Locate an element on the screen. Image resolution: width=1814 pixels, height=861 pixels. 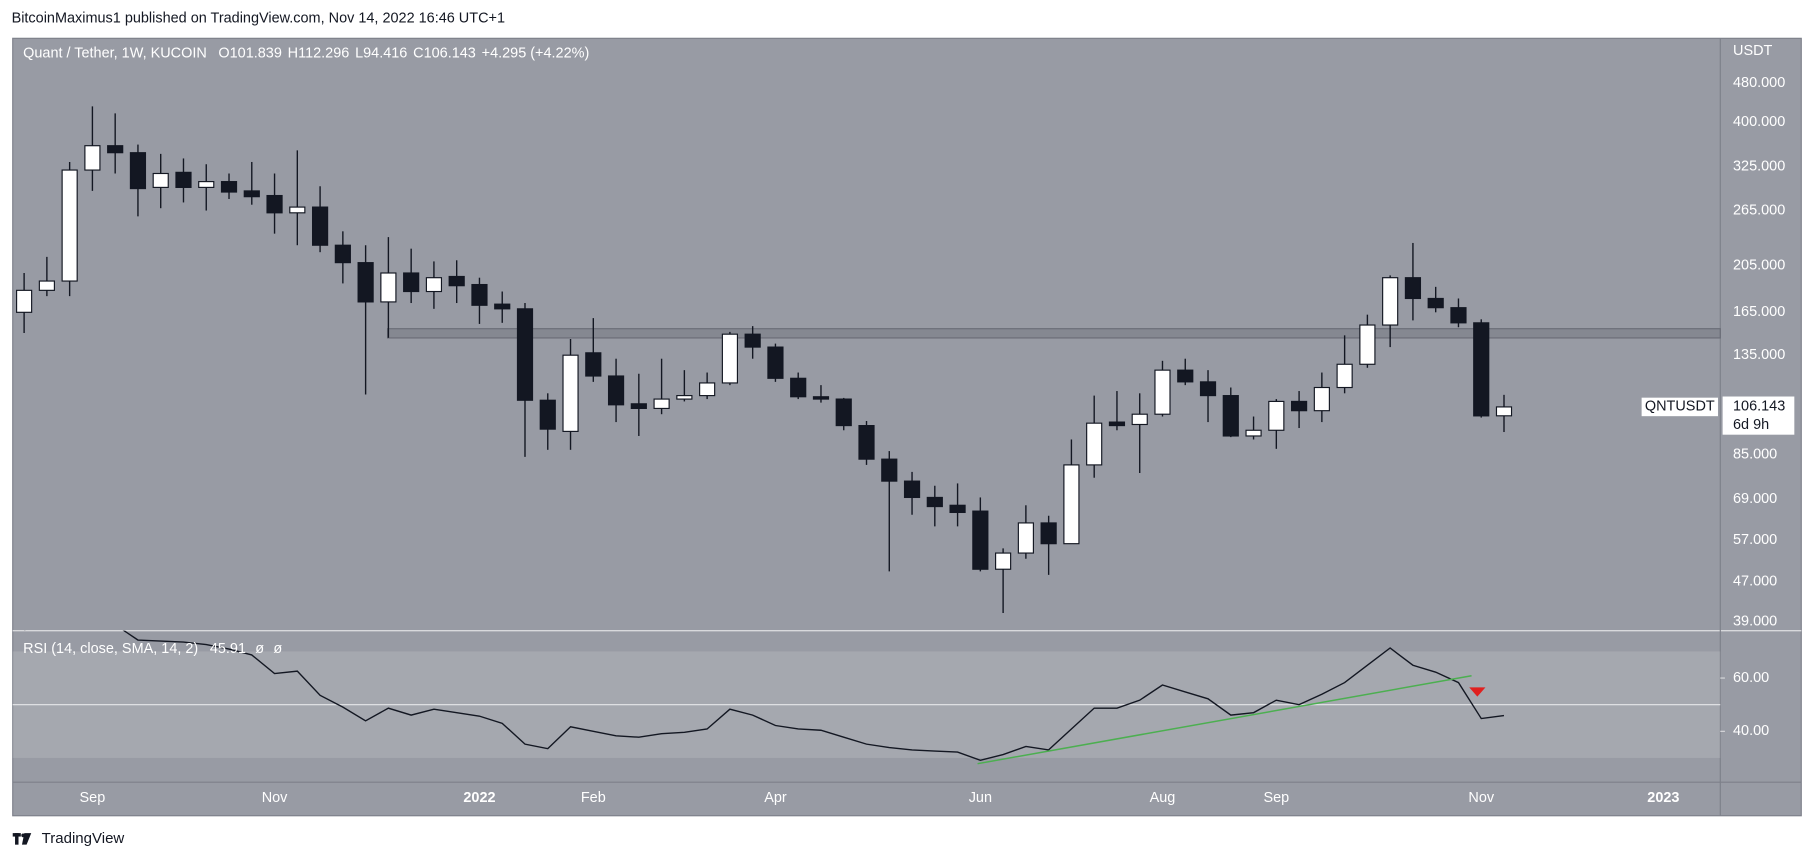
logo-mark is located at coordinates (17, 839).